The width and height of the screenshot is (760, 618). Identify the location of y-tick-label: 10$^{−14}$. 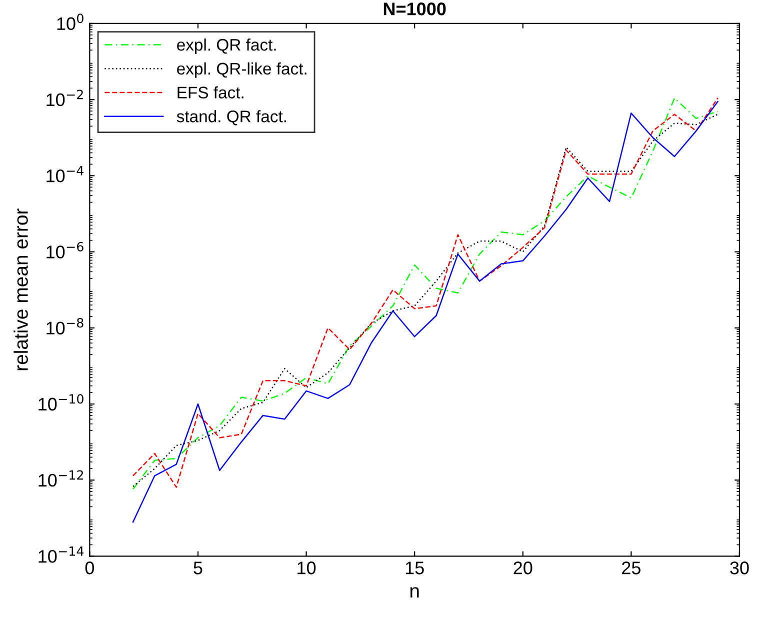
(61, 554).